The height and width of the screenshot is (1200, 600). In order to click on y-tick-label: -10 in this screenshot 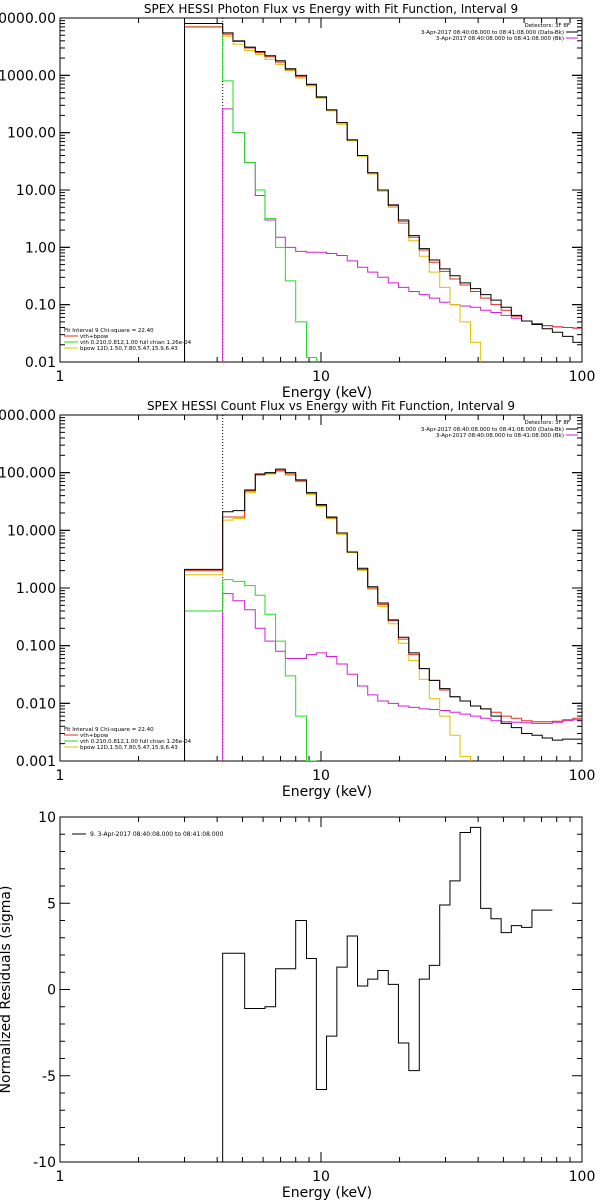, I will do `click(44, 1163)`.